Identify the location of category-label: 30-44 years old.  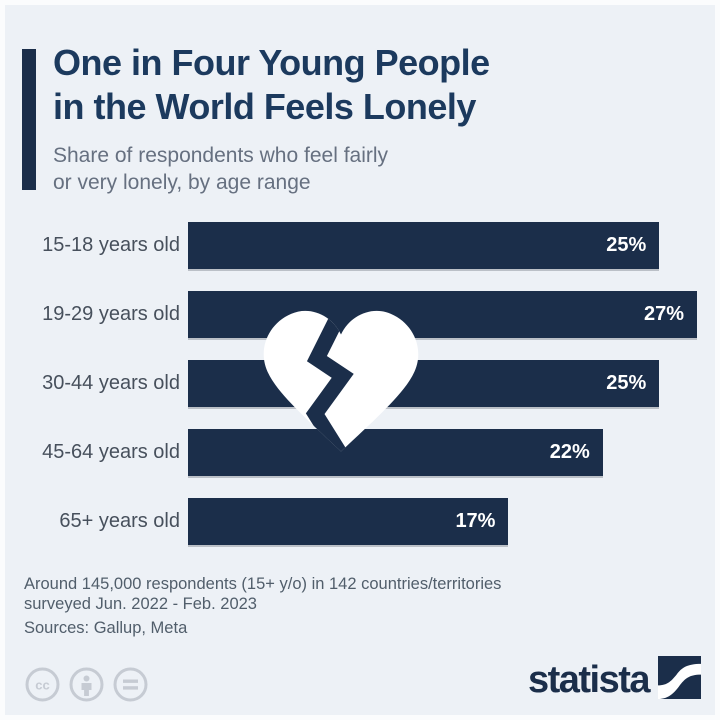
(111, 383).